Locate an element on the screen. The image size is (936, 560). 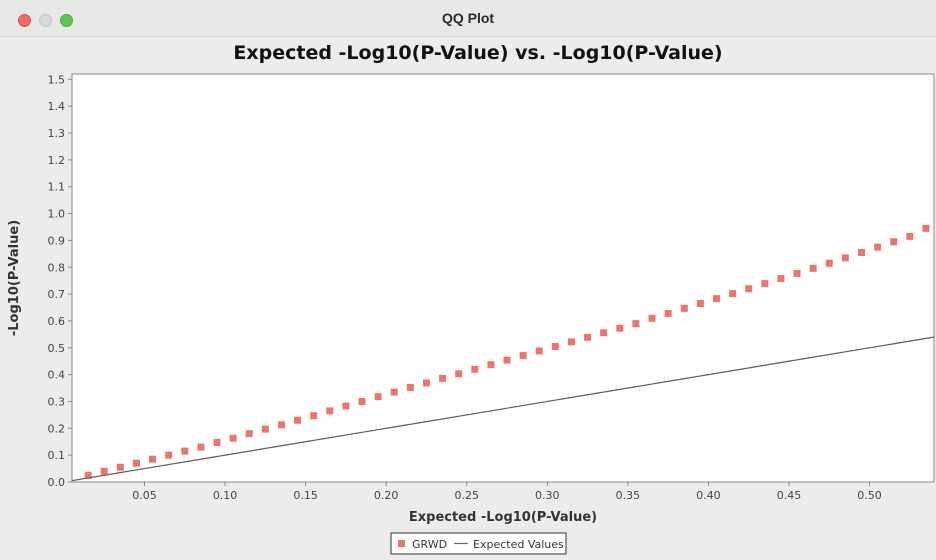
x-axis: 0.05 0.10 0.15 0.20 0.25 0.30 0.35 0.40 0.45 0.50 is located at coordinates (507, 492).